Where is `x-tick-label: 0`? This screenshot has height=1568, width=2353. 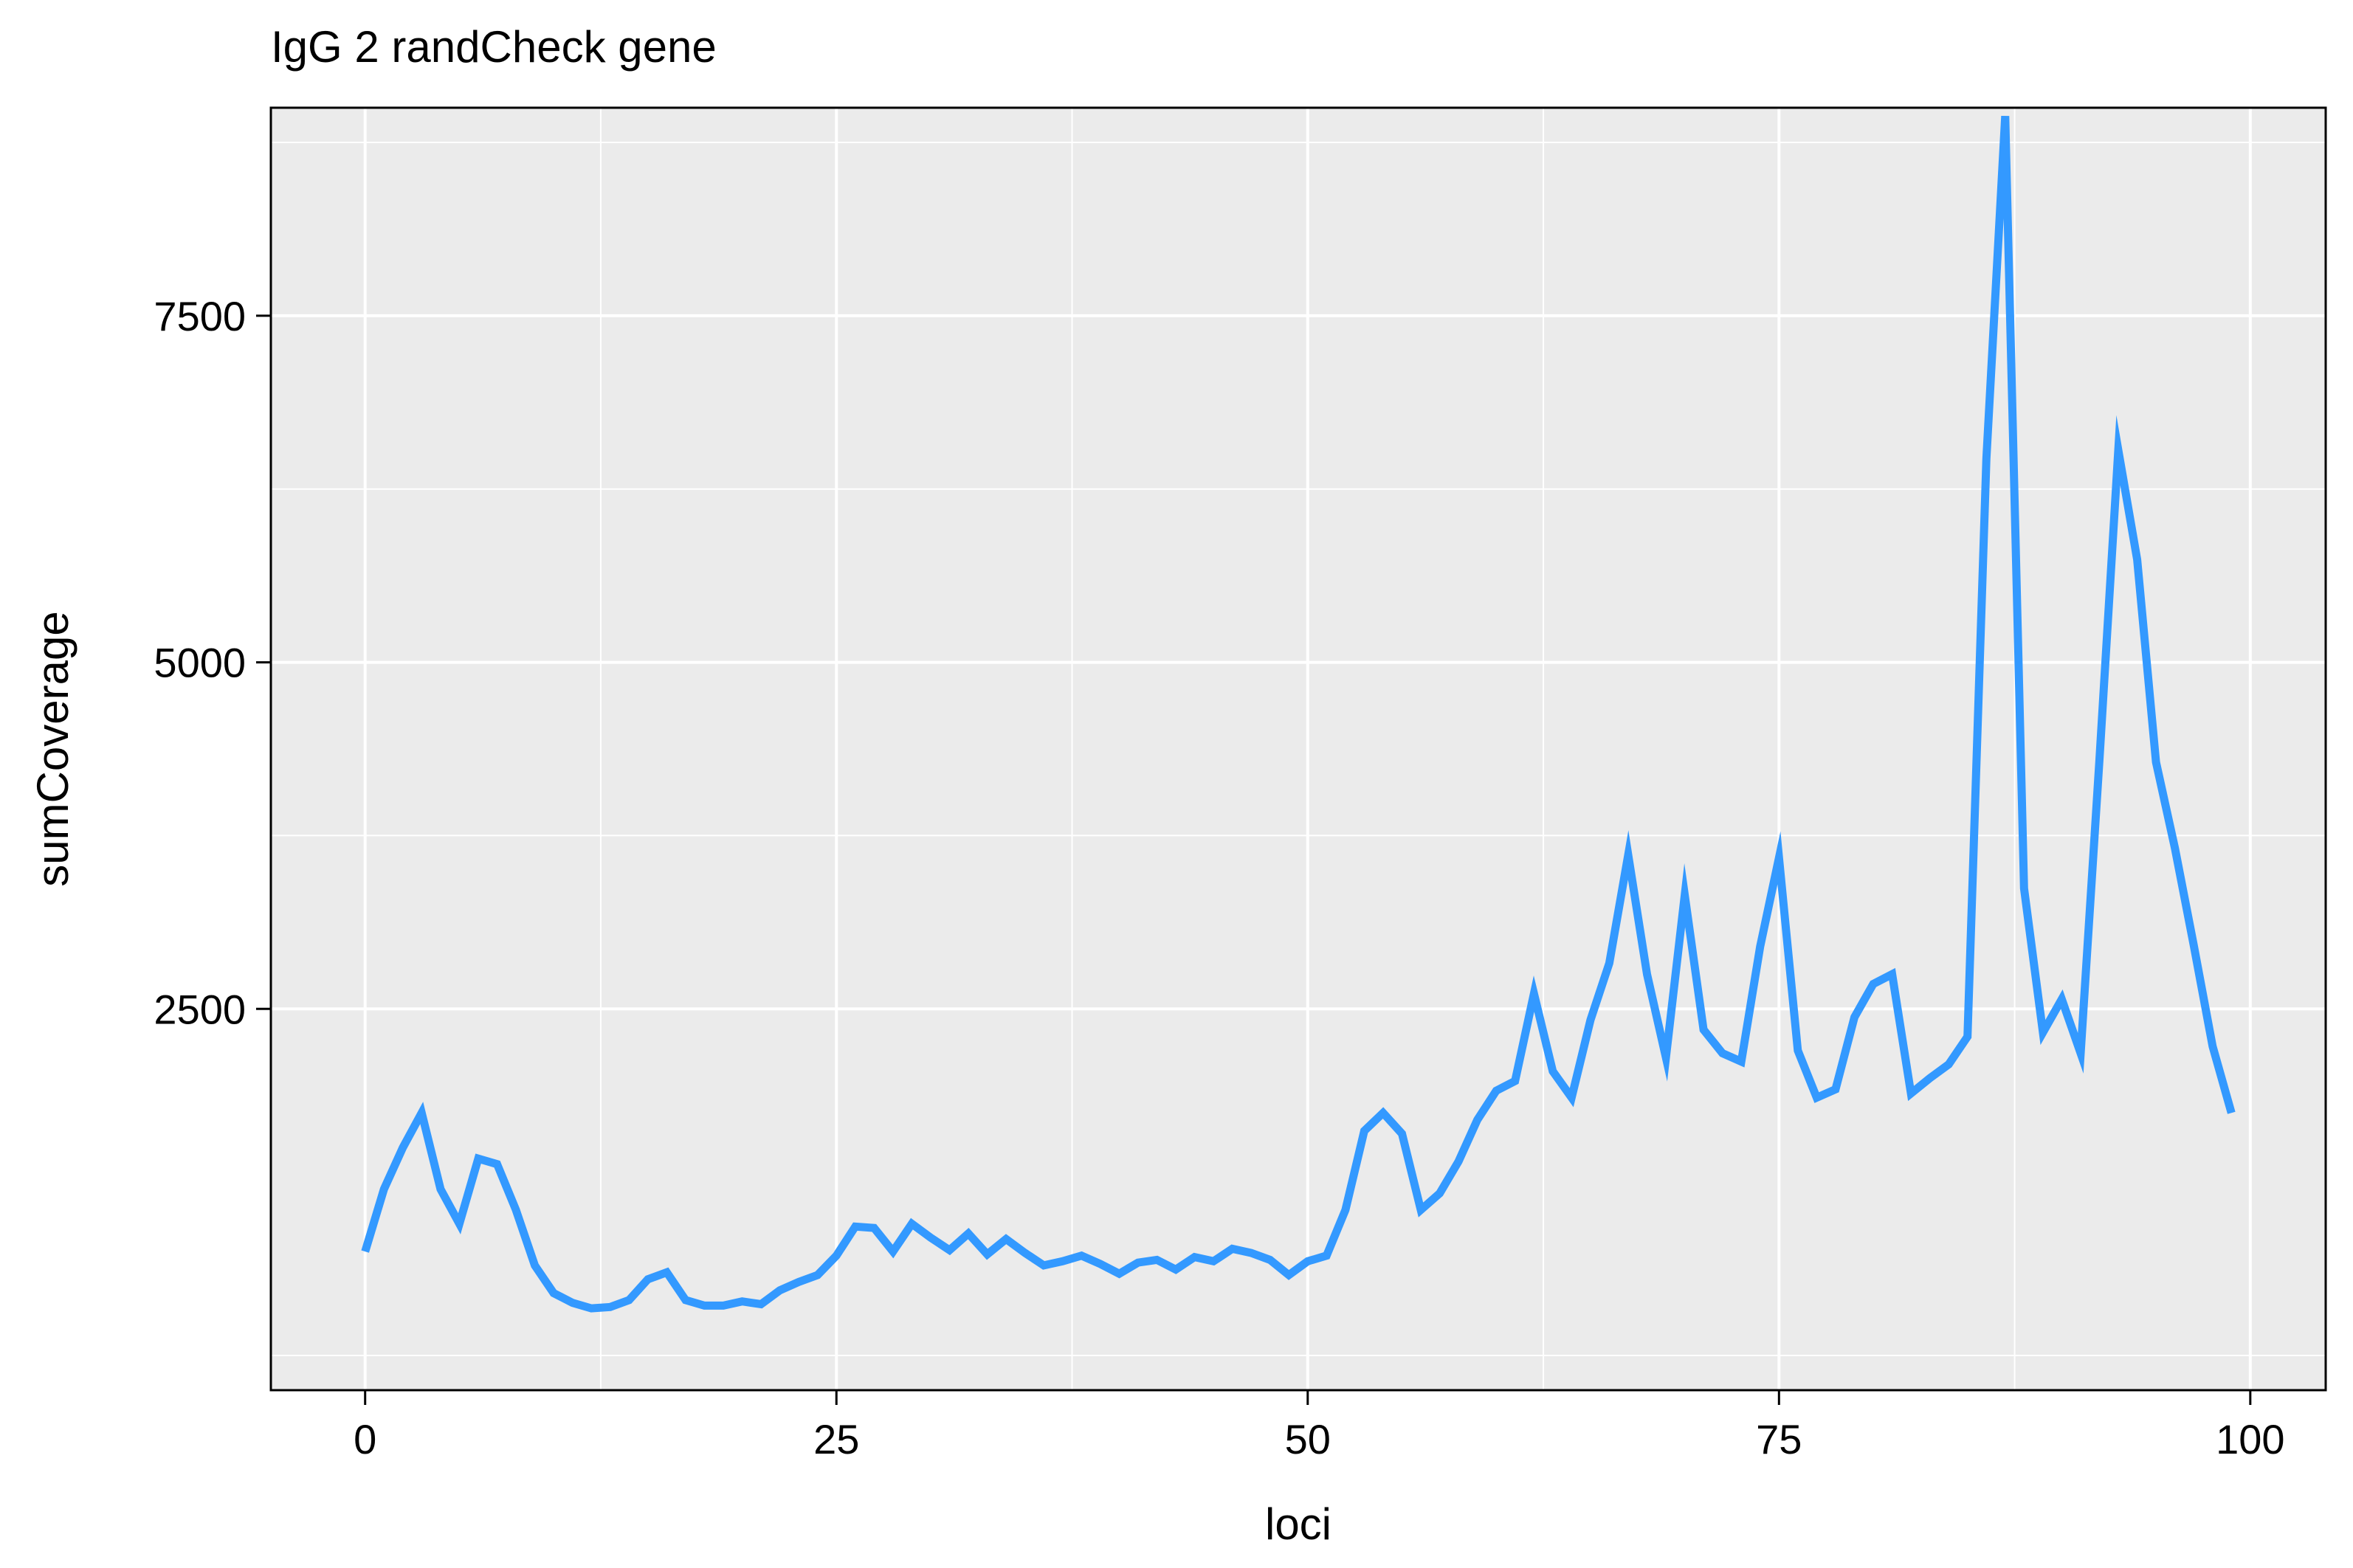 x-tick-label: 0 is located at coordinates (365, 1439).